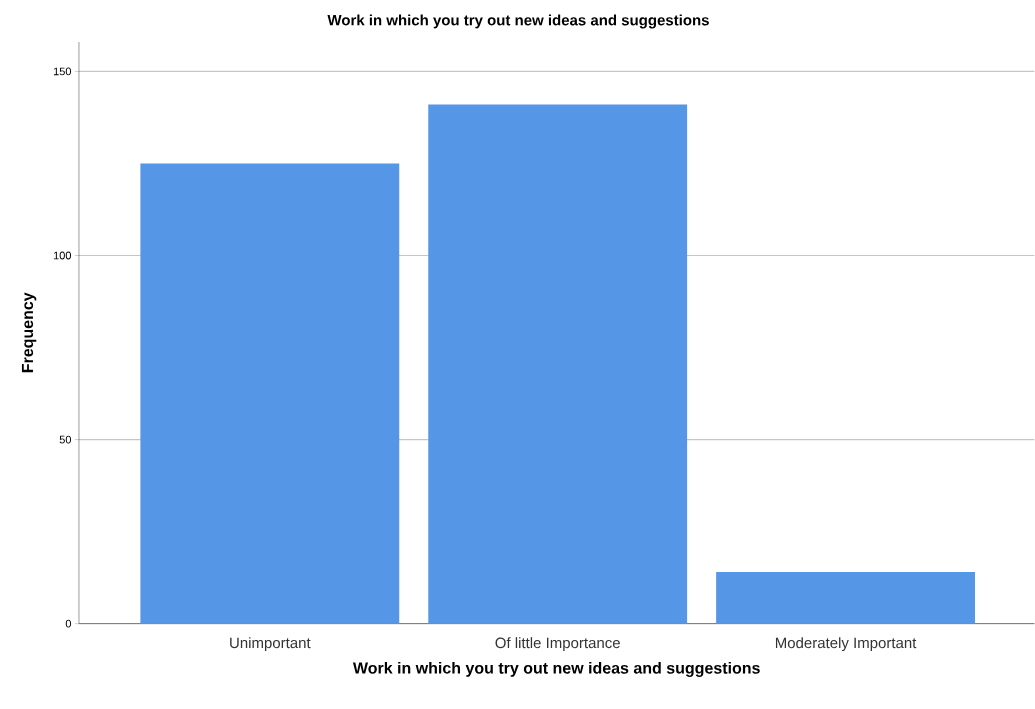 The height and width of the screenshot is (709, 1035). What do you see at coordinates (556, 670) in the screenshot?
I see `x-axis-title: Work in which you try out new ideas and suggestions` at bounding box center [556, 670].